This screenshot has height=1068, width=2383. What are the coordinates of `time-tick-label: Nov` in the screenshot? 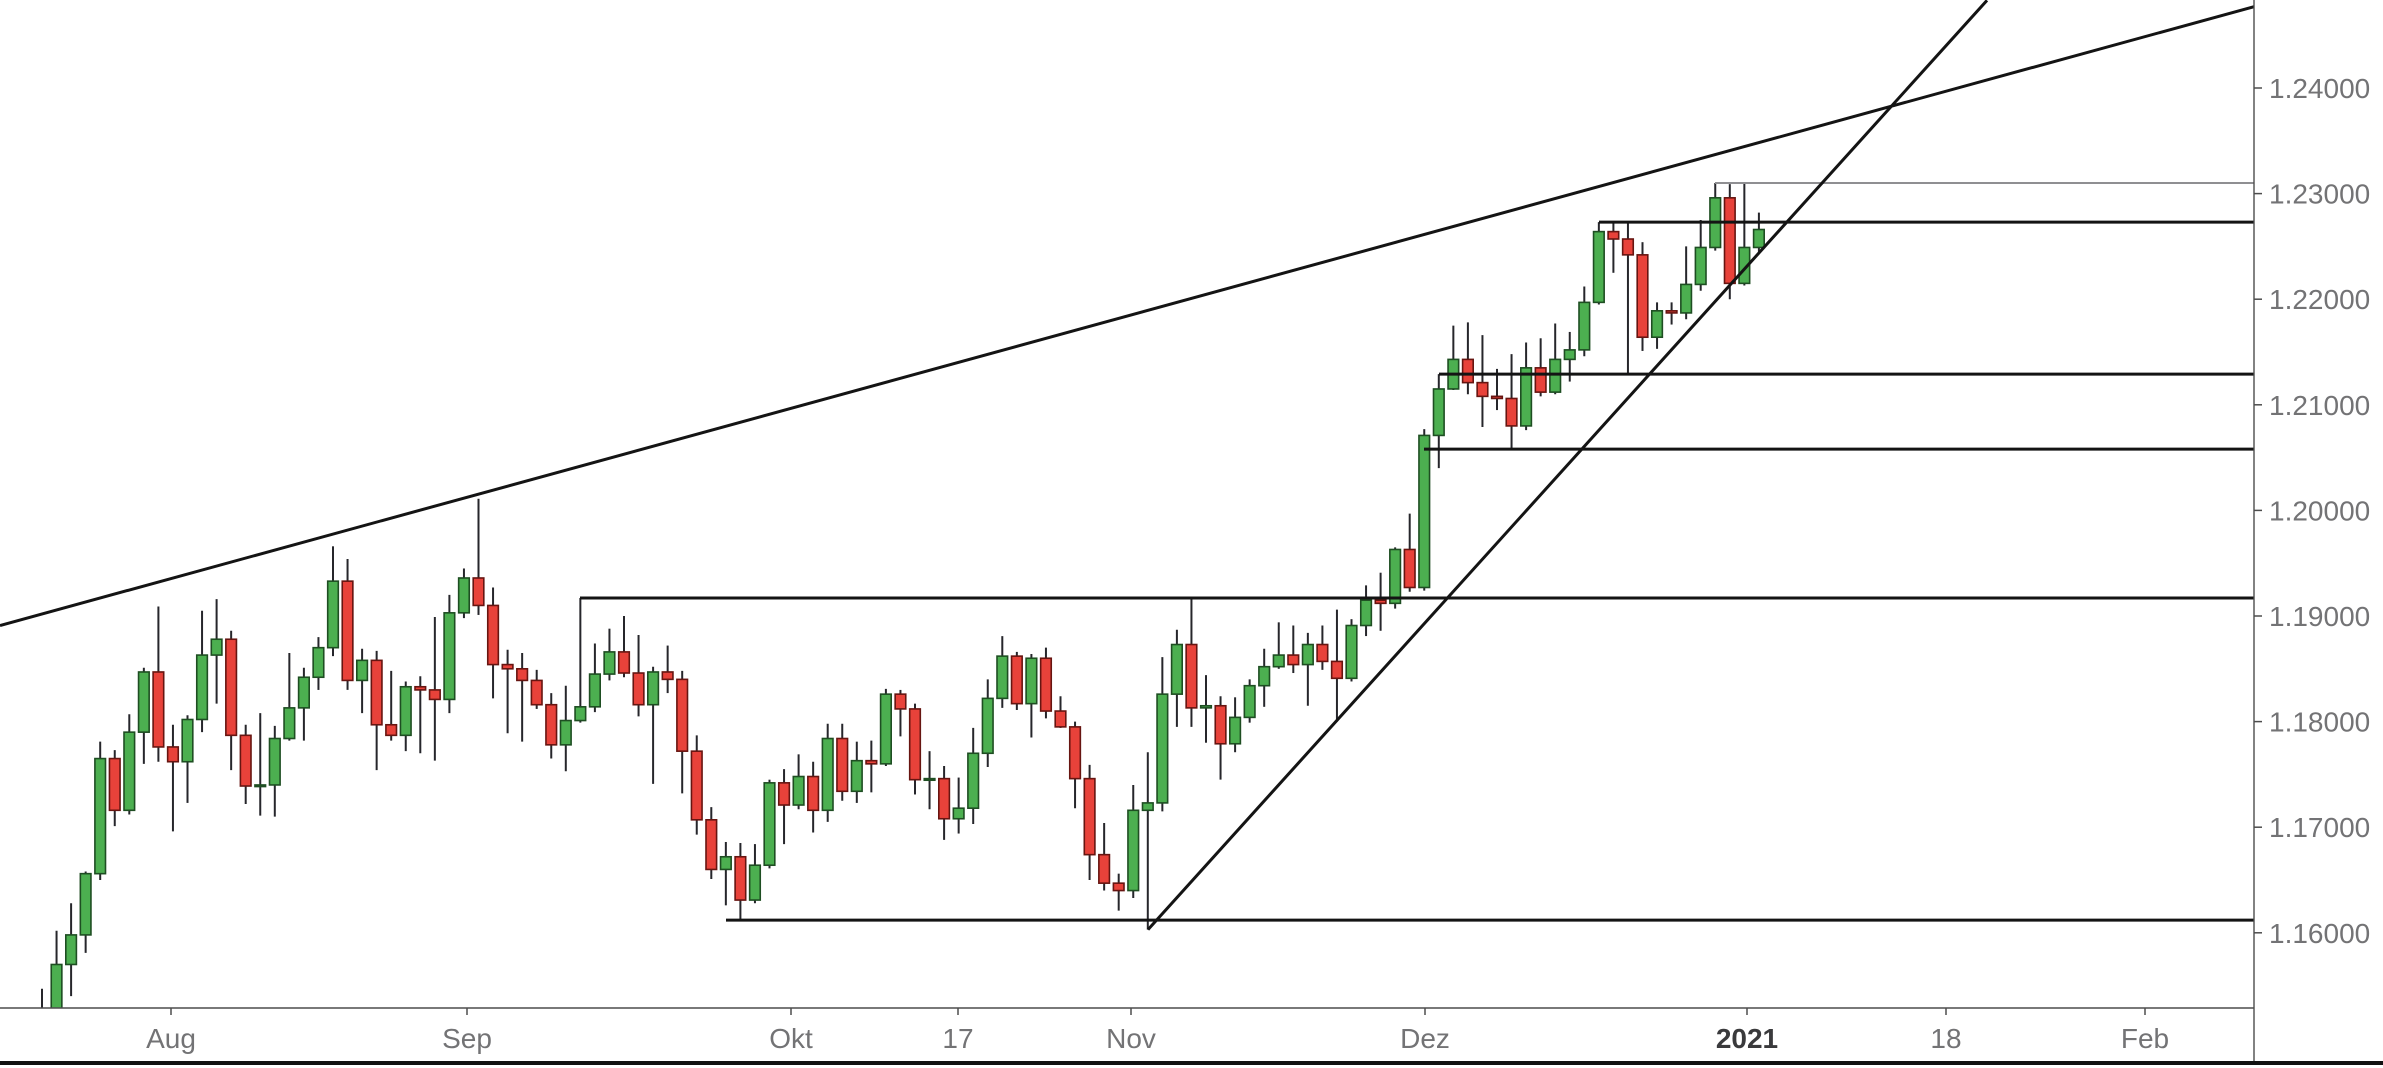 It's located at (1131, 1038).